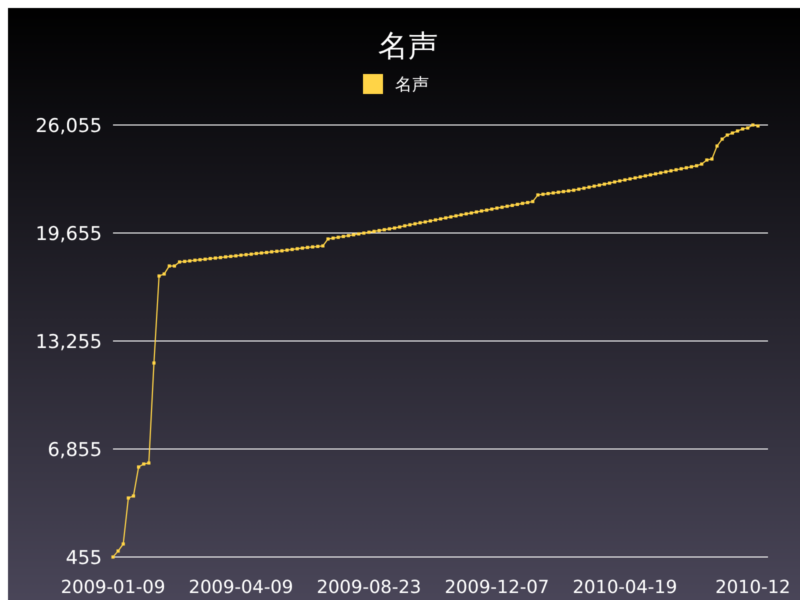 The image size is (800, 600). What do you see at coordinates (113, 587) in the screenshot?
I see `x-tick-label: 2009-01-09` at bounding box center [113, 587].